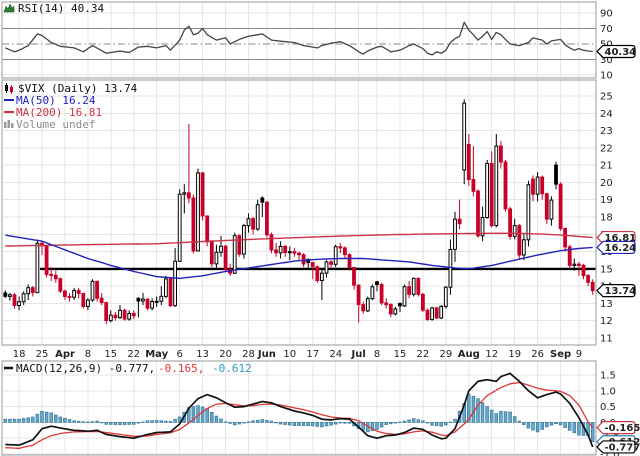  What do you see at coordinates (537, 354) in the screenshot?
I see `svg-text: 26` at bounding box center [537, 354].